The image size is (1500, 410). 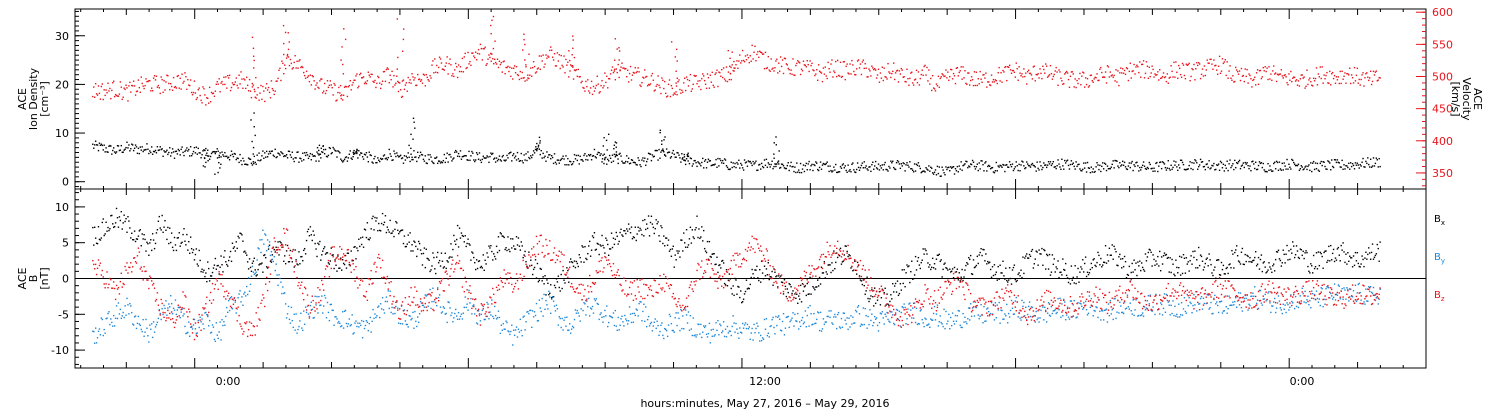 What do you see at coordinates (1466, 99) in the screenshot?
I see `velocity-axis-title-line: Velocity` at bounding box center [1466, 99].